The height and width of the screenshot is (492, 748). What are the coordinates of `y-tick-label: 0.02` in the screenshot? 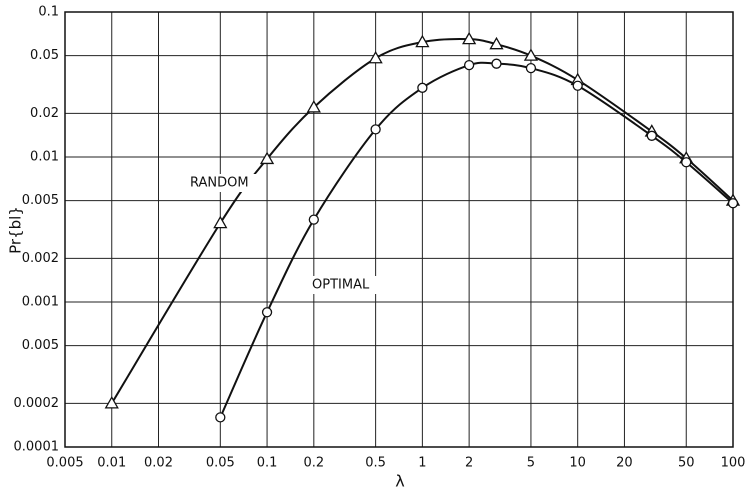 It's located at (44, 113).